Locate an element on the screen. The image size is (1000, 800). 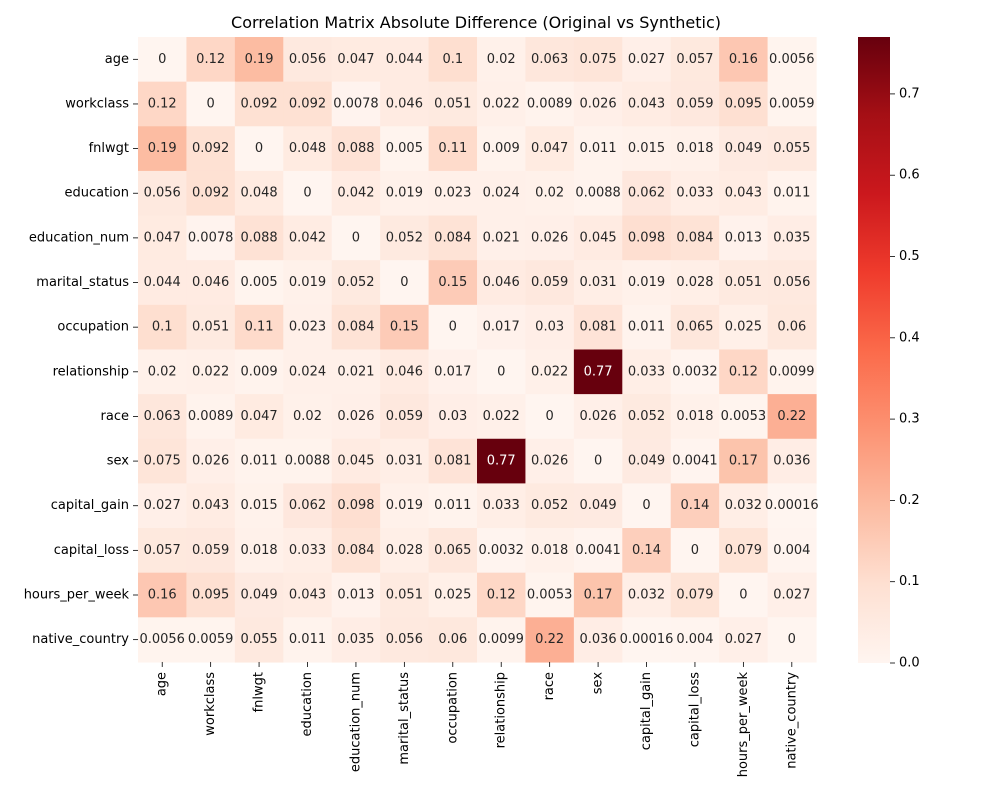
heatmap-cell-education_num-marital_status is located at coordinates (405, 238).